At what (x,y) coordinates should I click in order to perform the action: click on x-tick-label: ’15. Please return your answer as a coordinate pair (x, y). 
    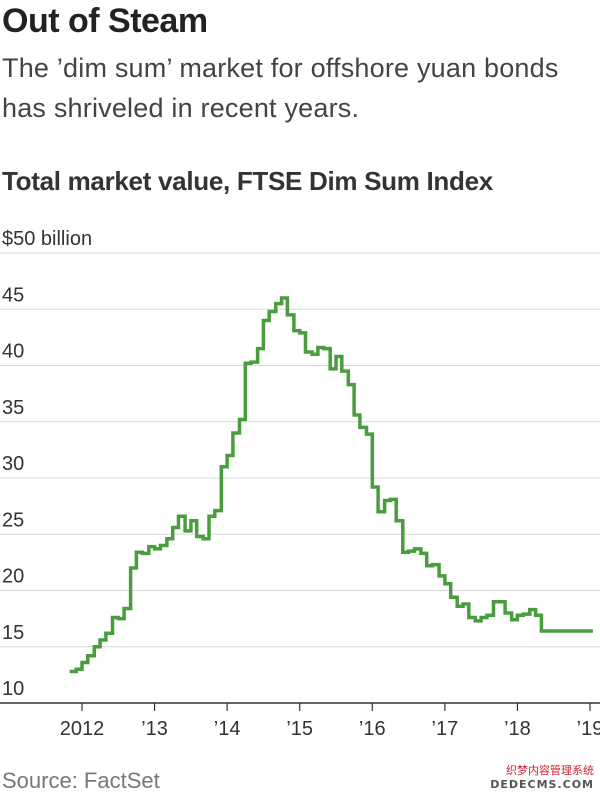
    Looking at the image, I should click on (299, 729).